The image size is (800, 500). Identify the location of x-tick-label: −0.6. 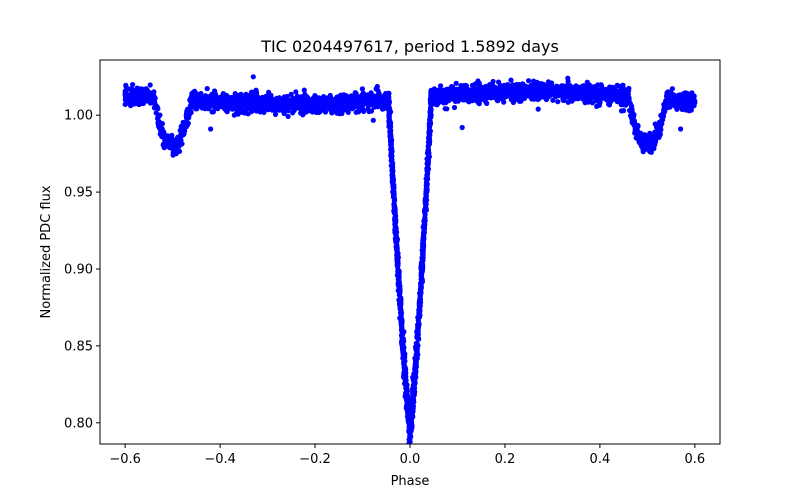
(125, 459).